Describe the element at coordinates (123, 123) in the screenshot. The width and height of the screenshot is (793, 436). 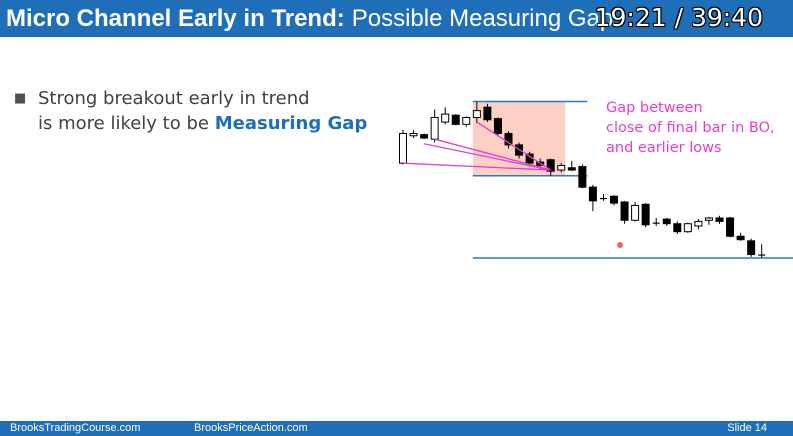
I see `bullet-line-2-prefix: is more likely to be` at that location.